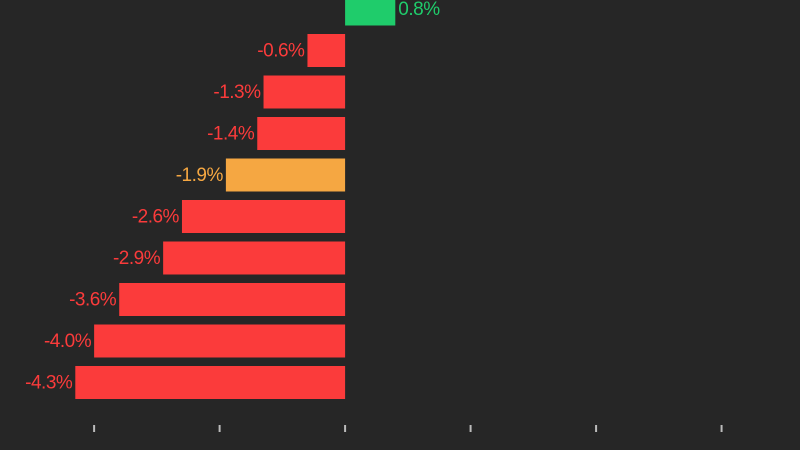 The width and height of the screenshot is (800, 450). I want to click on value-label: -1.3%, so click(237, 92).